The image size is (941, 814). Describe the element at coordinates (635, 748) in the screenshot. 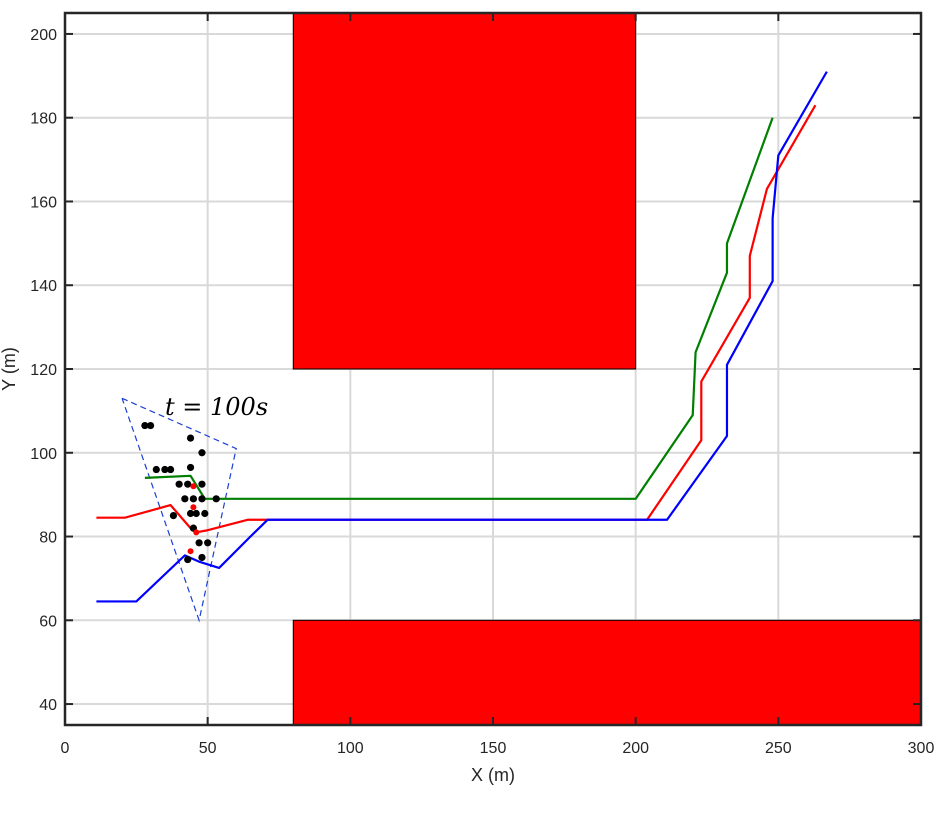

I see `x-tick-label: 200` at that location.